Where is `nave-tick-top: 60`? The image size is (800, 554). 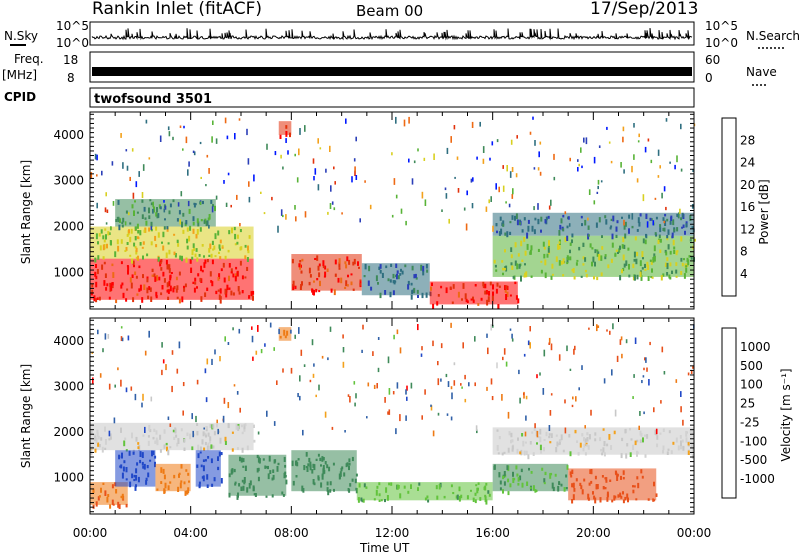 nave-tick-top: 60 is located at coordinates (712, 60).